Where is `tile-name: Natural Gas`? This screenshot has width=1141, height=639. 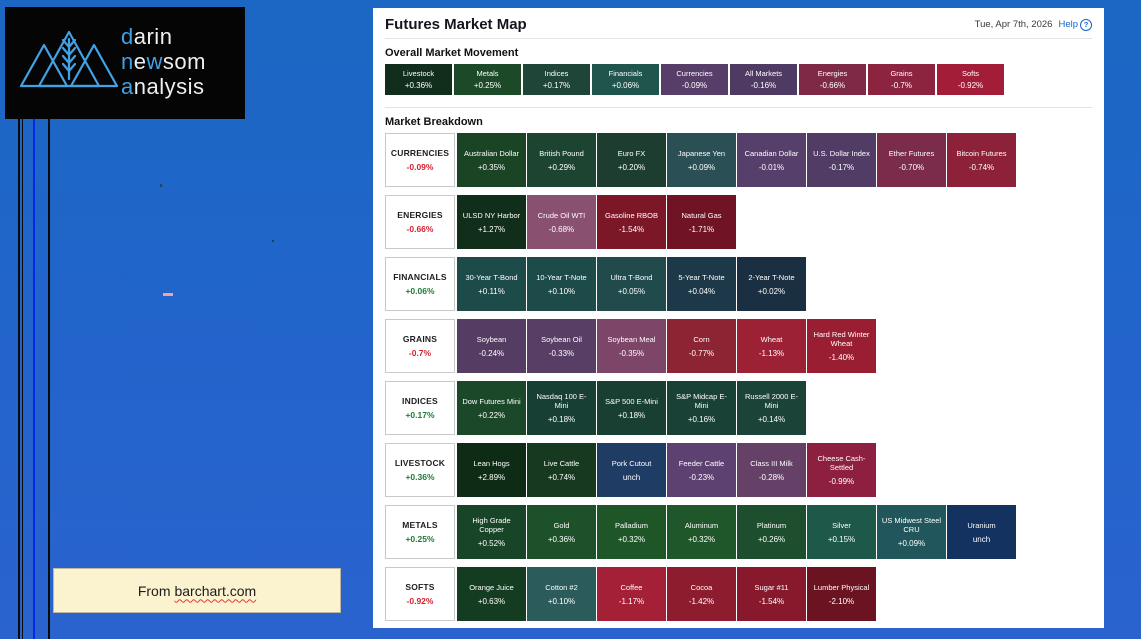 tile-name: Natural Gas is located at coordinates (701, 215).